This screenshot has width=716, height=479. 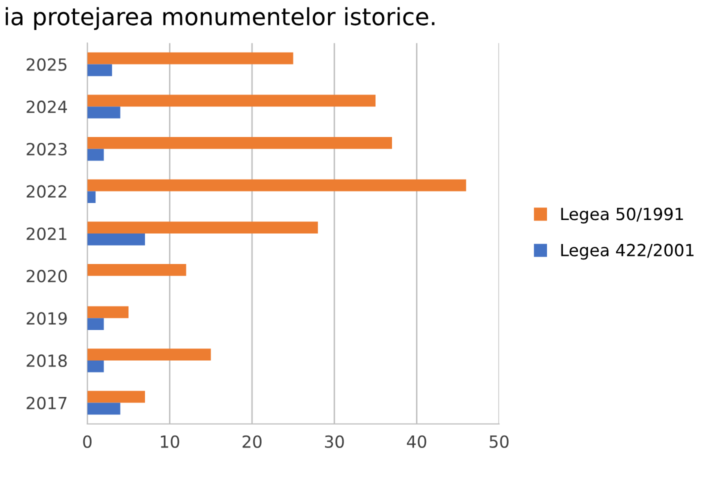 I want to click on legend-label: Legea 50/1991, so click(x=622, y=216).